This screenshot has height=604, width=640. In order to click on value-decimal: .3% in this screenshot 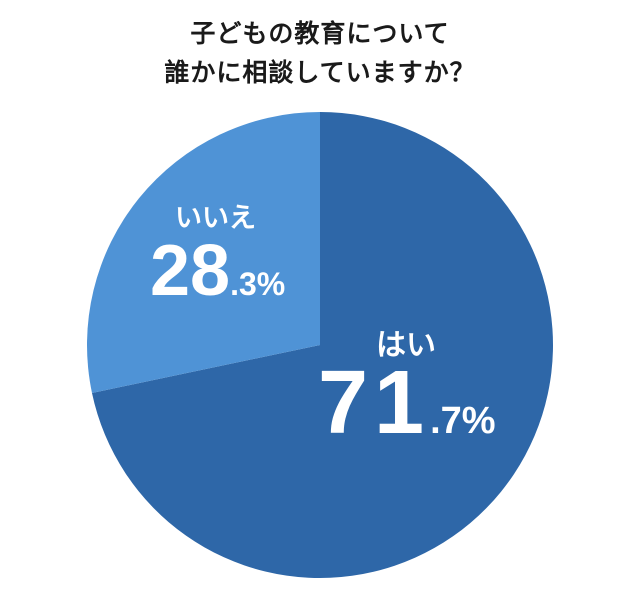, I will do `click(258, 284)`.